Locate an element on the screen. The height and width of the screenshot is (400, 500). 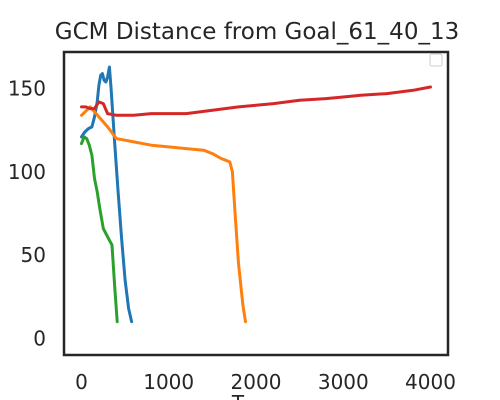
x-tick-label: 3000 is located at coordinates (343, 382).